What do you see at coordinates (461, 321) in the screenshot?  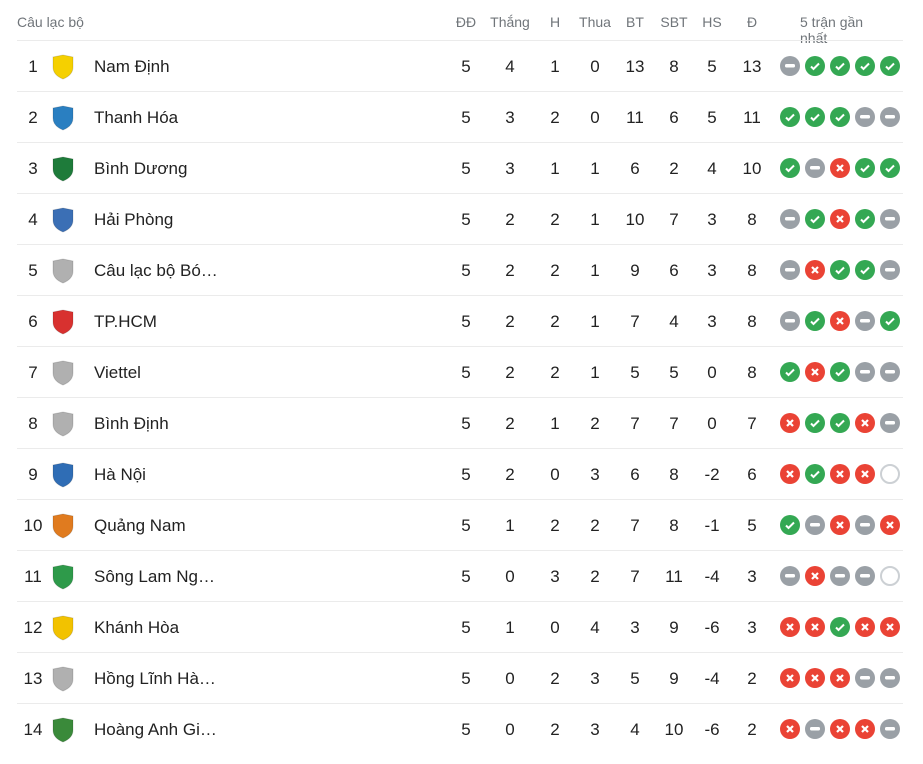 I see `table-row: 6 TP.HCM 5 2 2 1 7 4 3 8` at bounding box center [461, 321].